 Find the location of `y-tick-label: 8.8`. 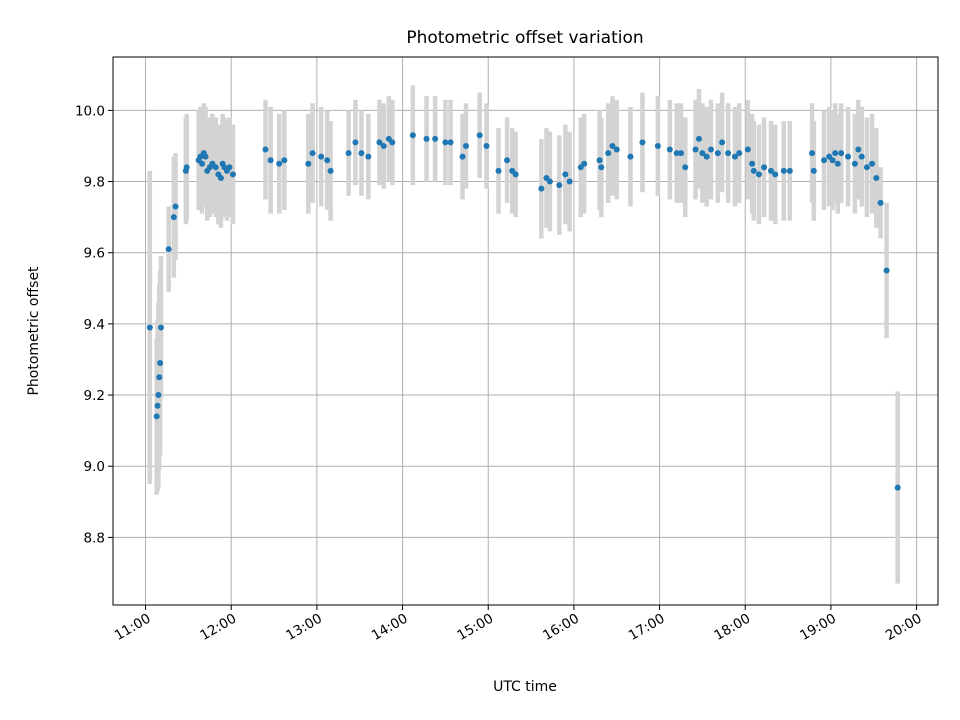

y-tick-label: 8.8 is located at coordinates (94, 538).